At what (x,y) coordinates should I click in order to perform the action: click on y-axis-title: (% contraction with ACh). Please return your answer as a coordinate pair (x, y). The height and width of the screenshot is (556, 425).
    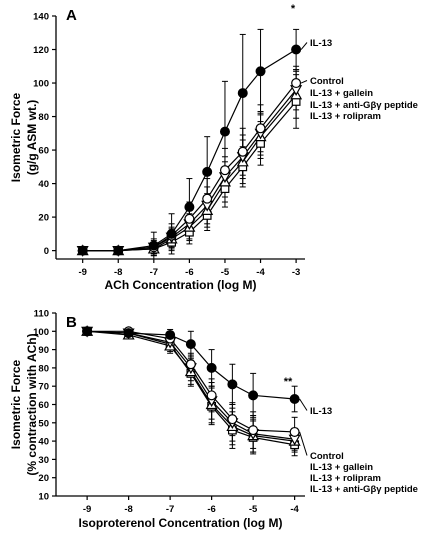
    Looking at the image, I should click on (32, 404).